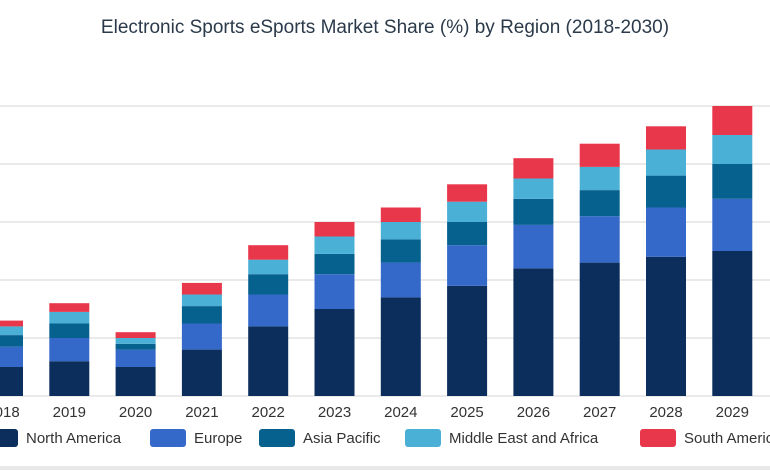  I want to click on bar-2018-asia-pacific, so click(11, 341).